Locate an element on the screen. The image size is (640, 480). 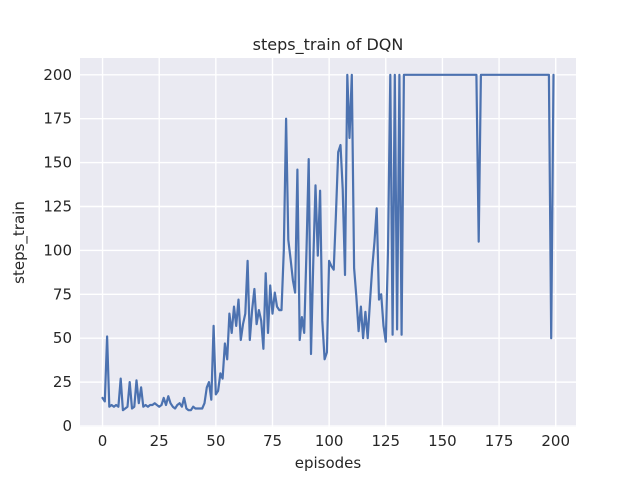
x-tick-label: 125 is located at coordinates (385, 441).